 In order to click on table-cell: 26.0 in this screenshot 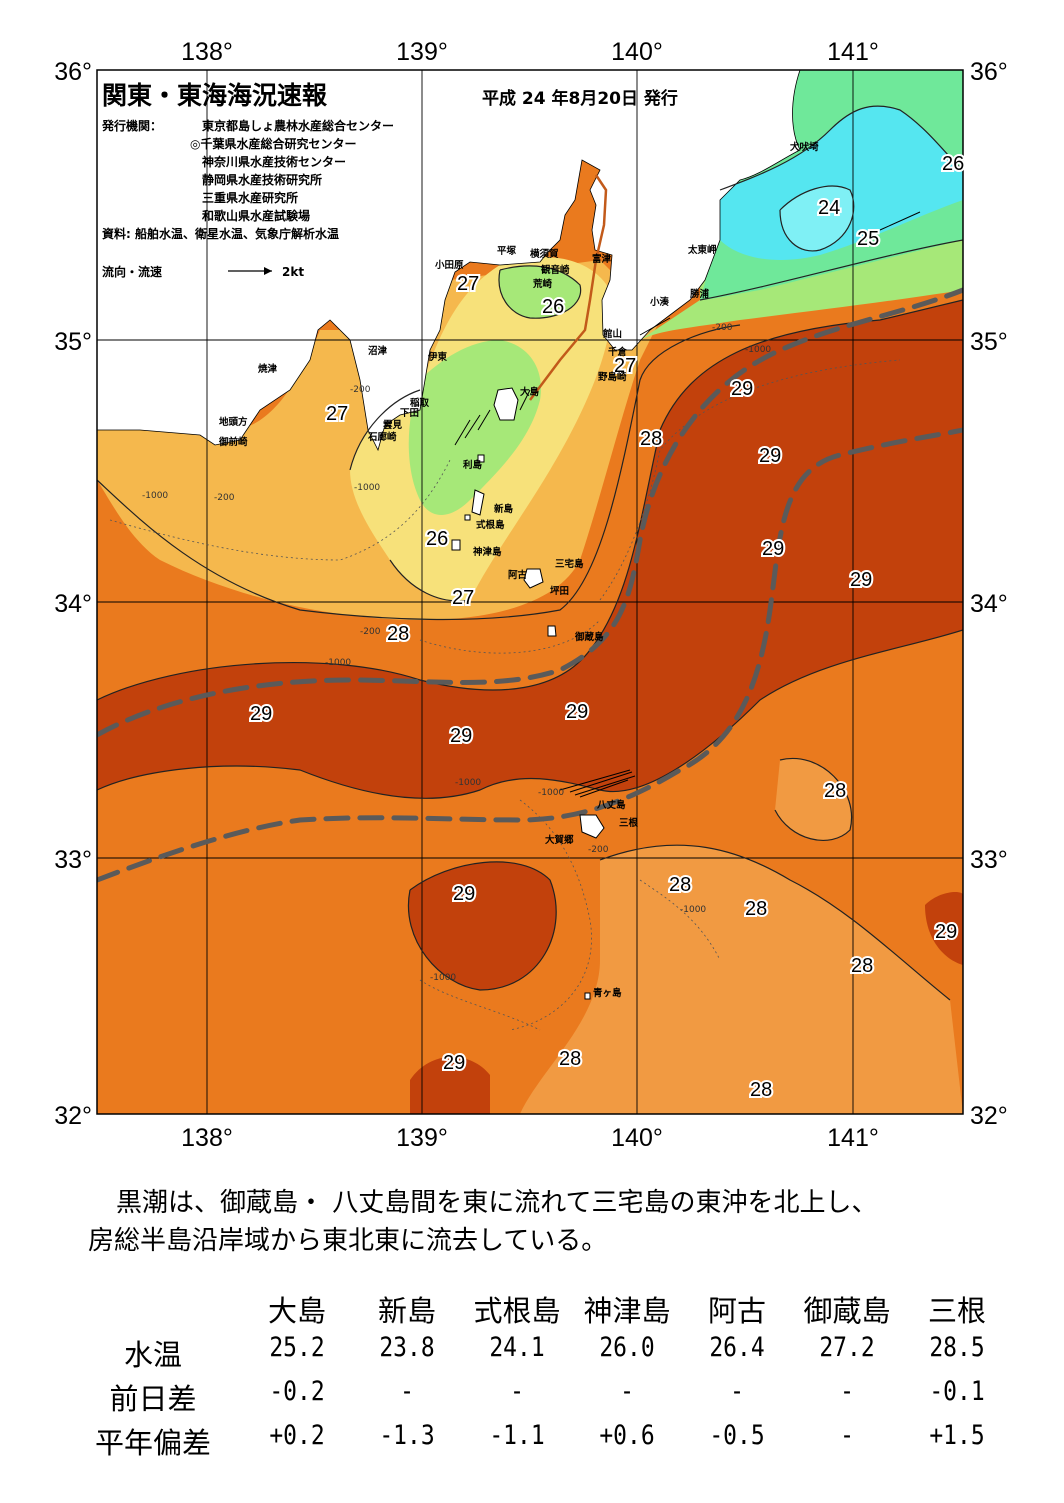, I will do `click(627, 1347)`.